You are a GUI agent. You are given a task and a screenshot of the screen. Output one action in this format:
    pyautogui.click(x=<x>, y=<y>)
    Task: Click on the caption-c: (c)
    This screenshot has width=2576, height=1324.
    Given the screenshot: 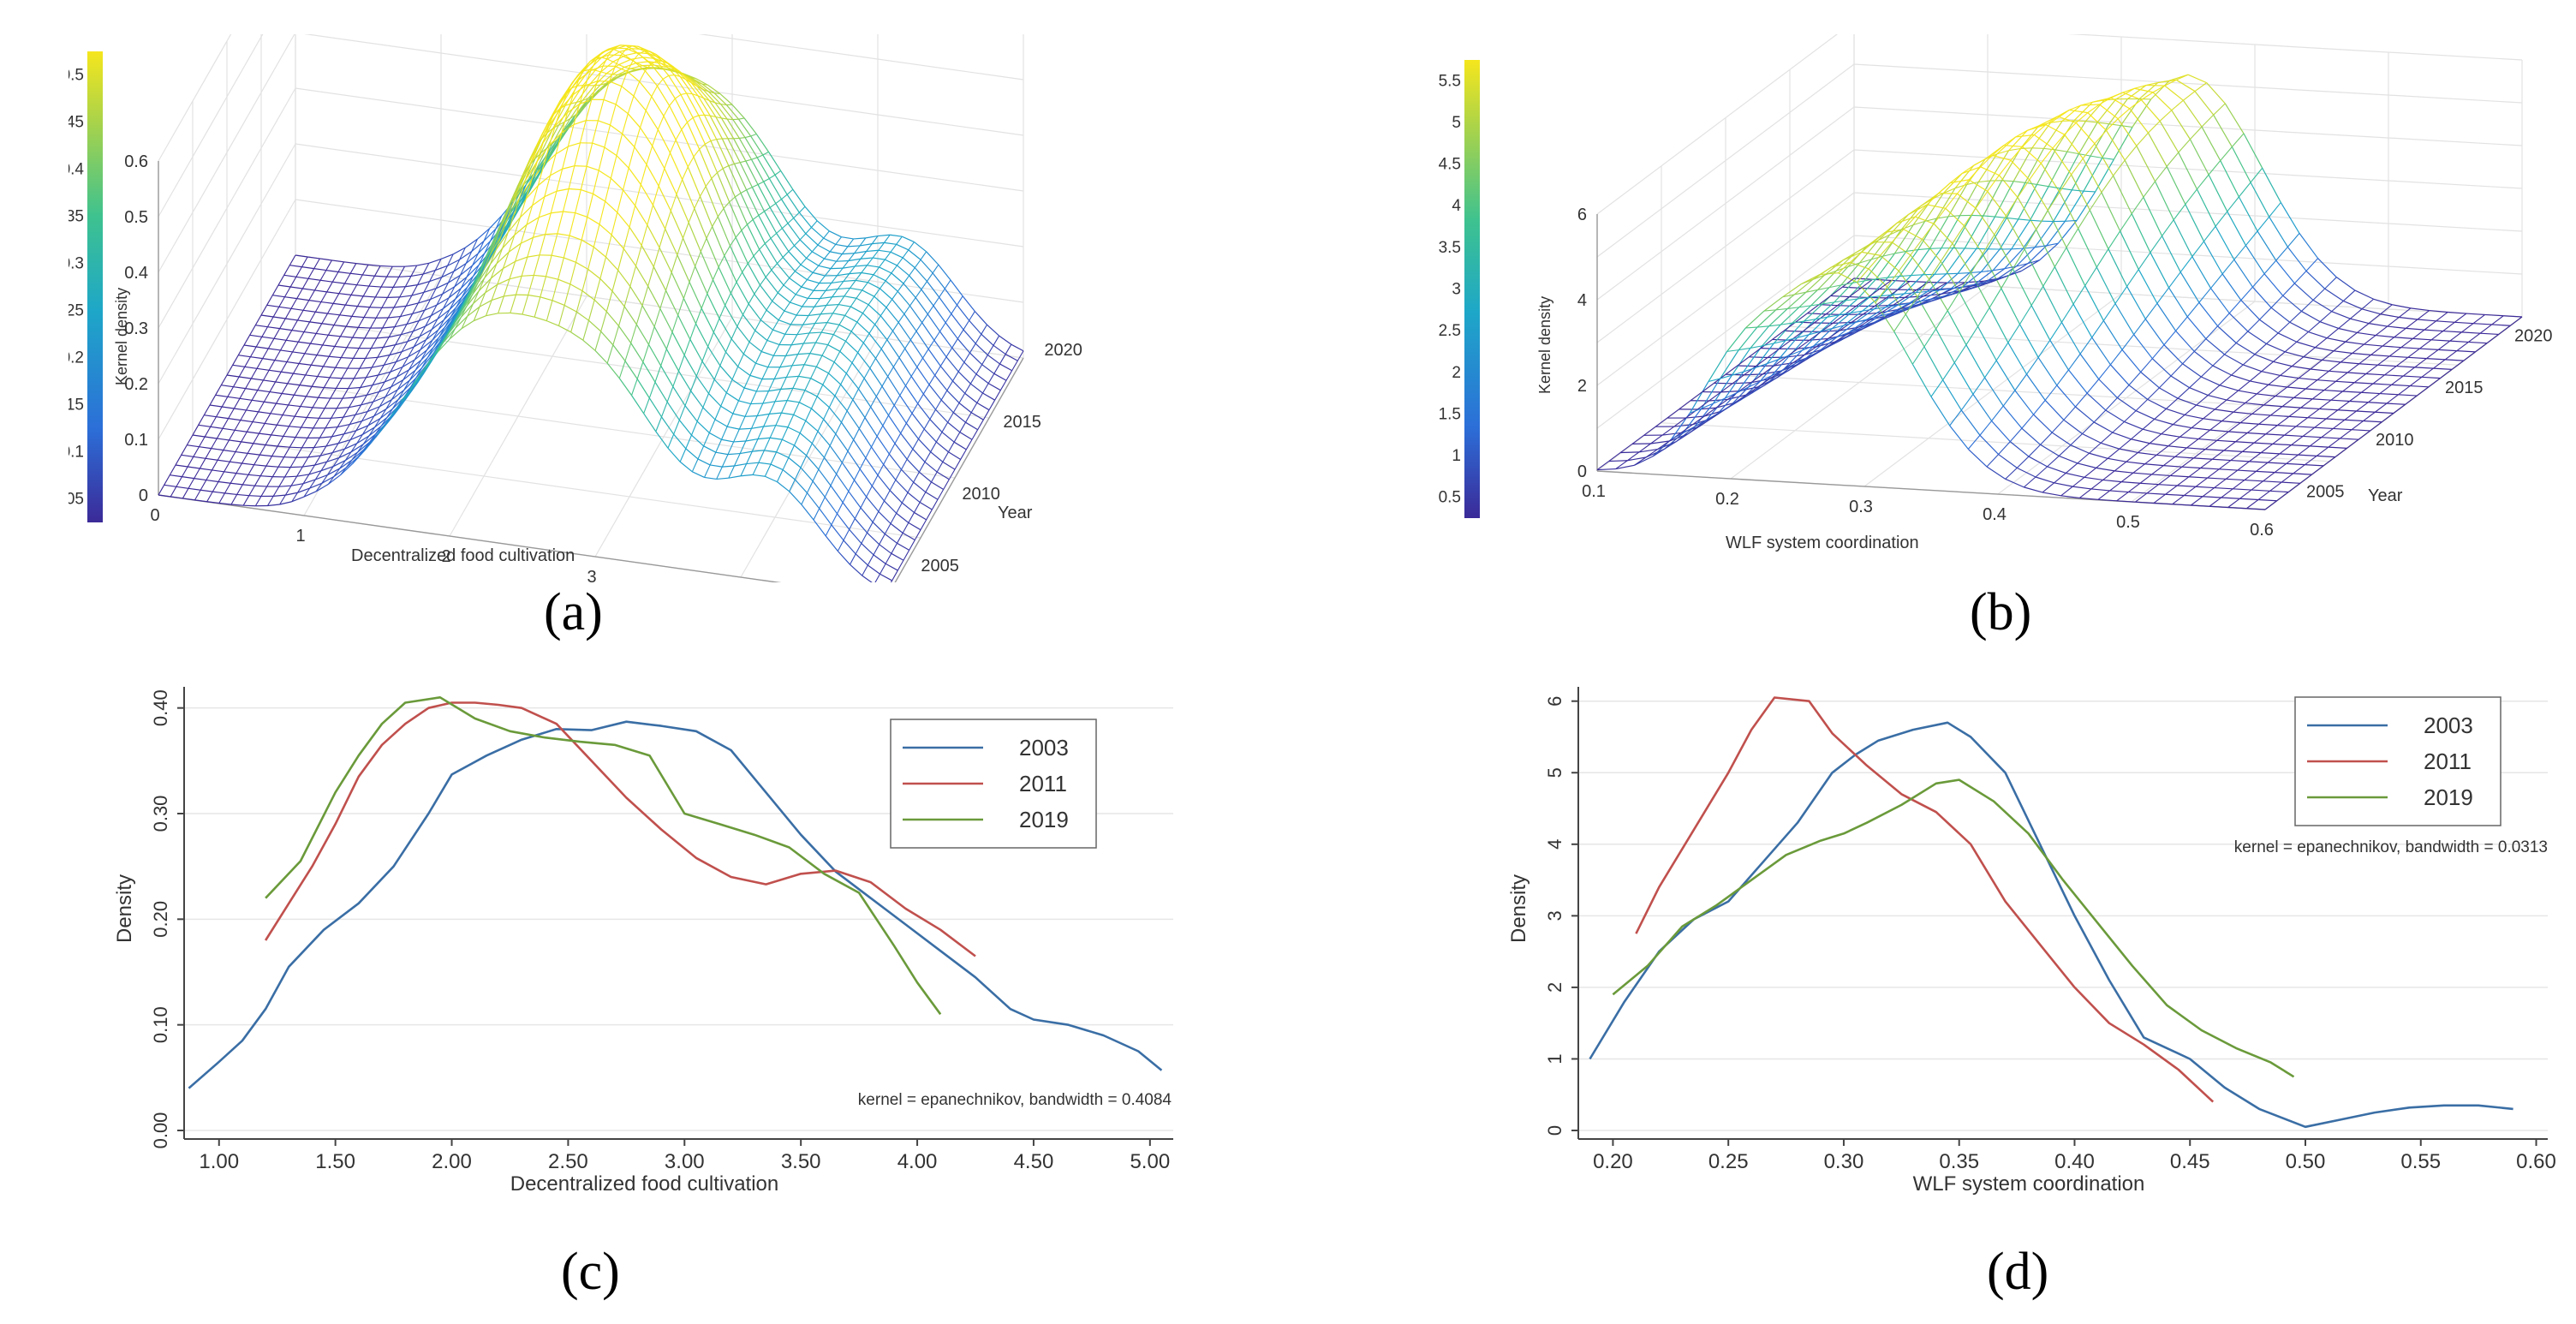 What is the action you would take?
    pyautogui.click(x=591, y=1272)
    